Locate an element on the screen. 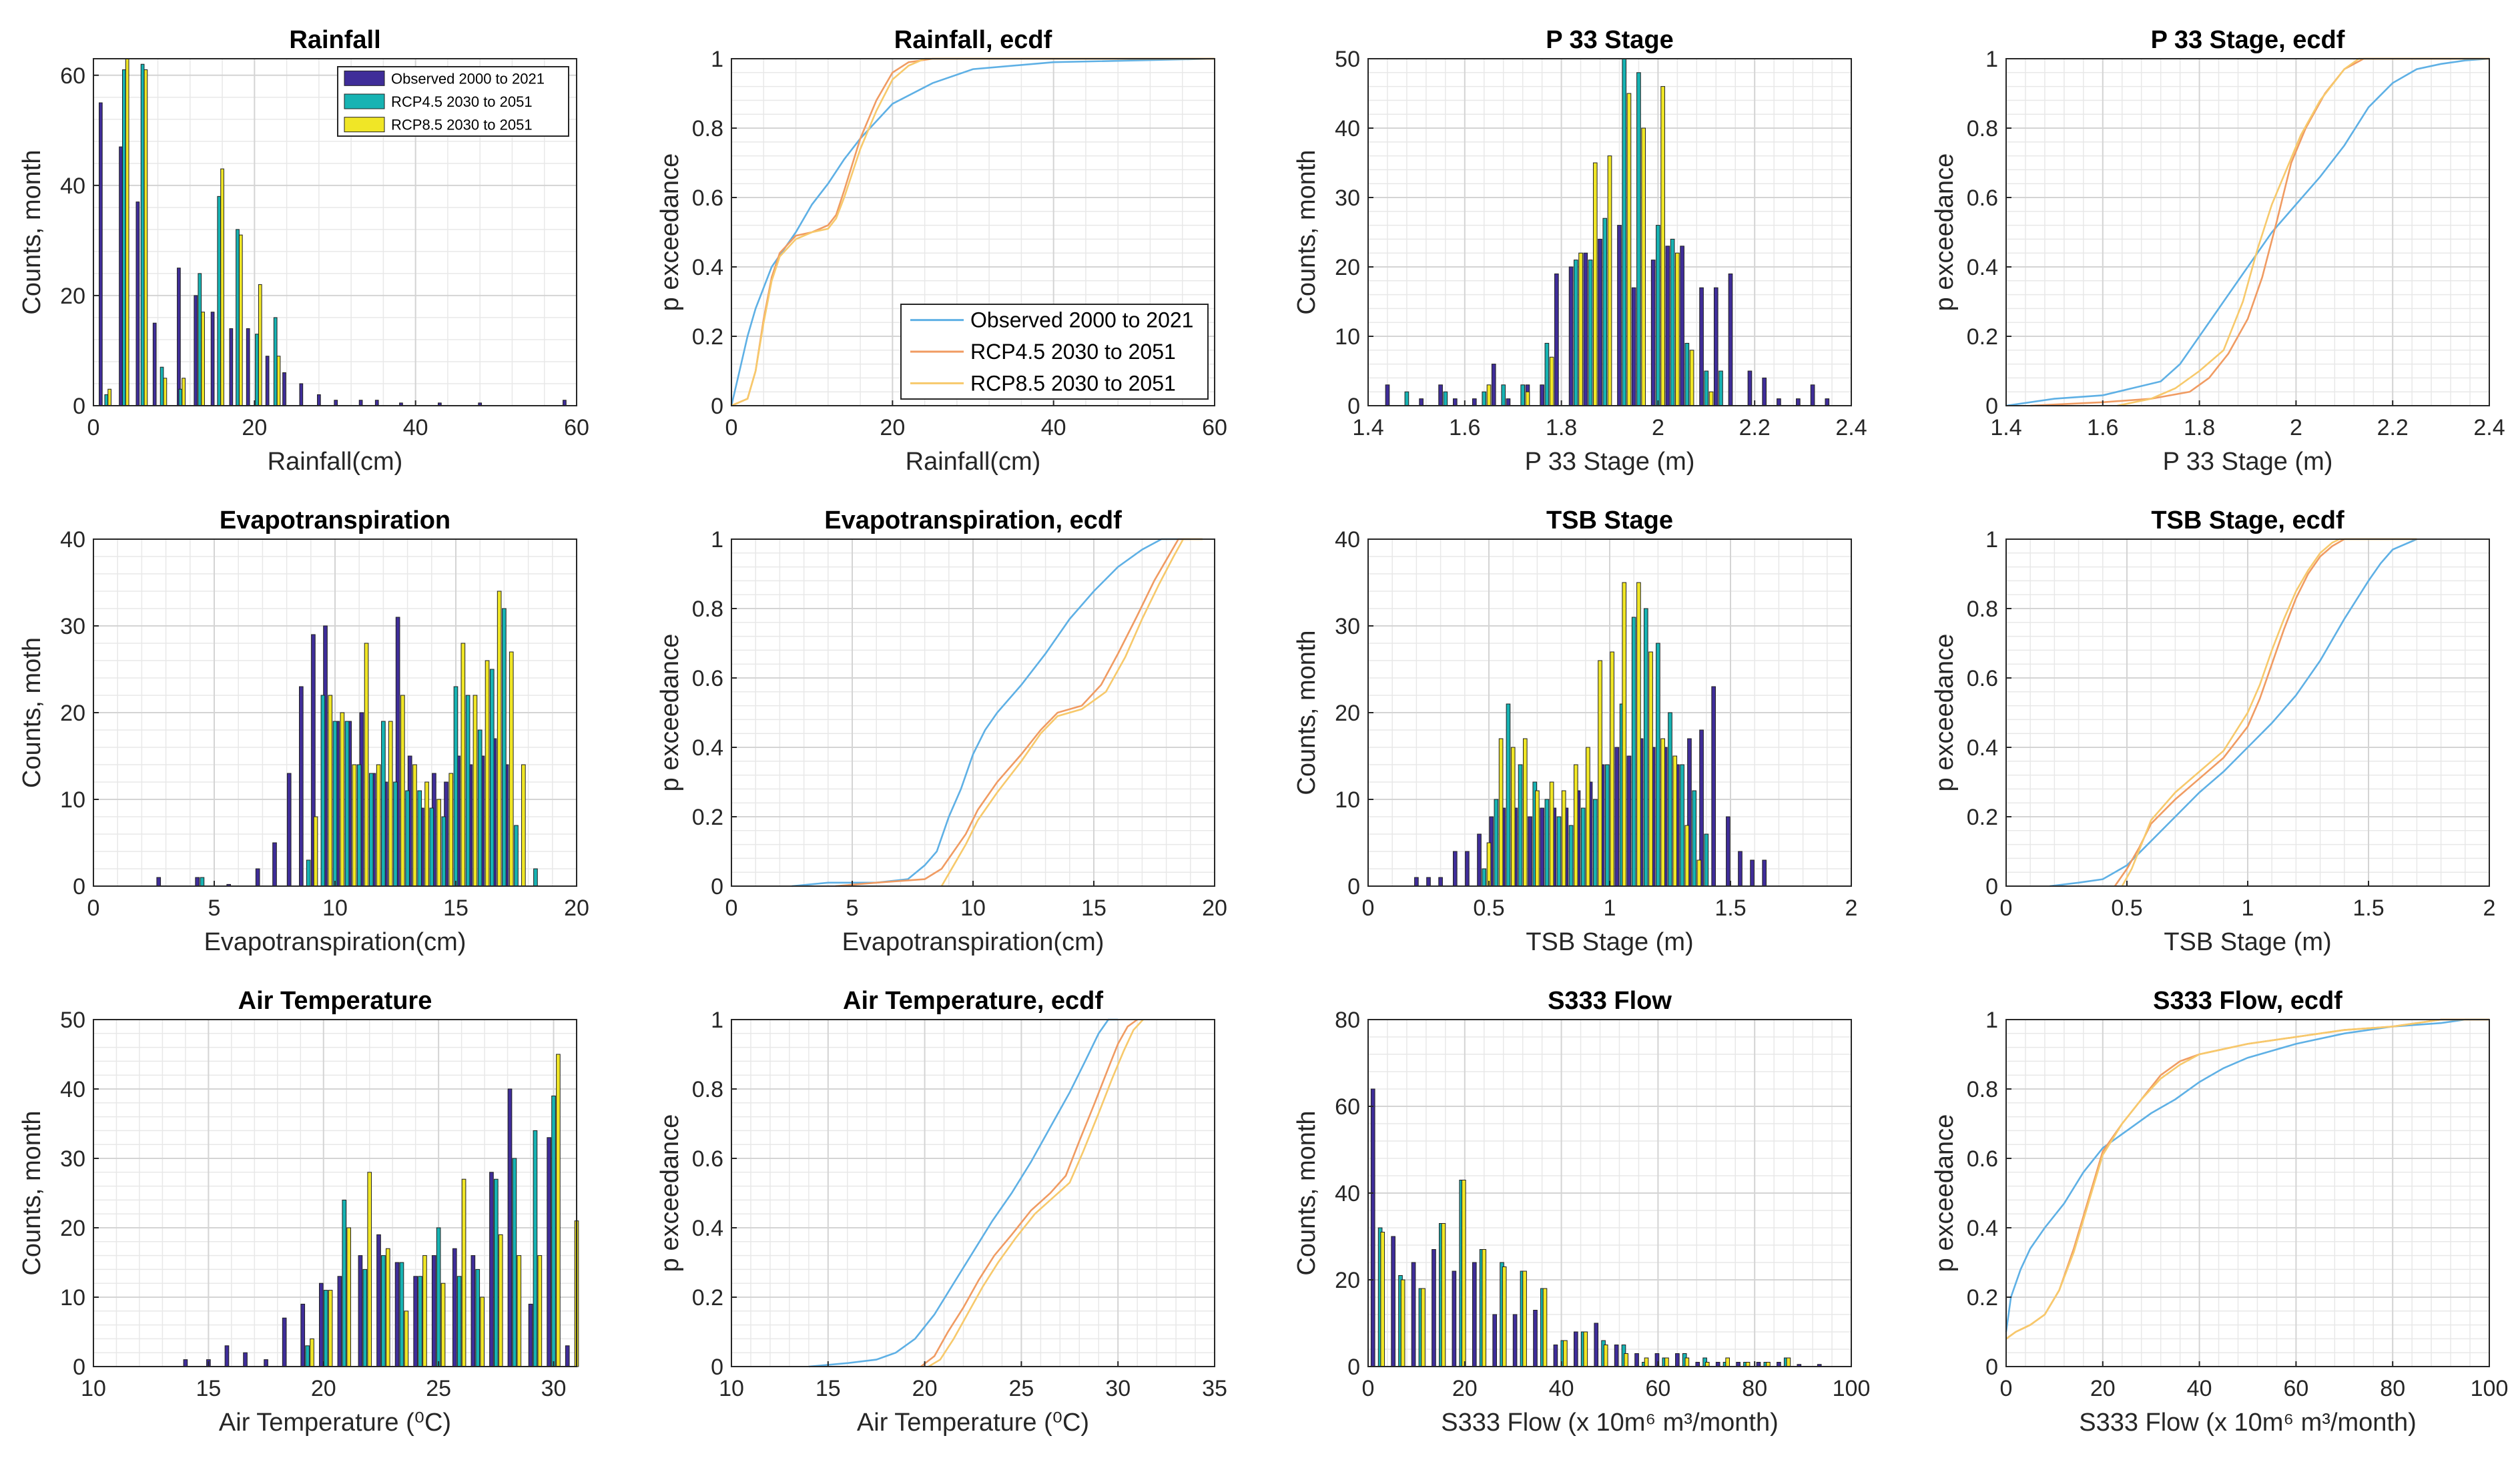  x-tick-label: 40 is located at coordinates (1561, 1389).